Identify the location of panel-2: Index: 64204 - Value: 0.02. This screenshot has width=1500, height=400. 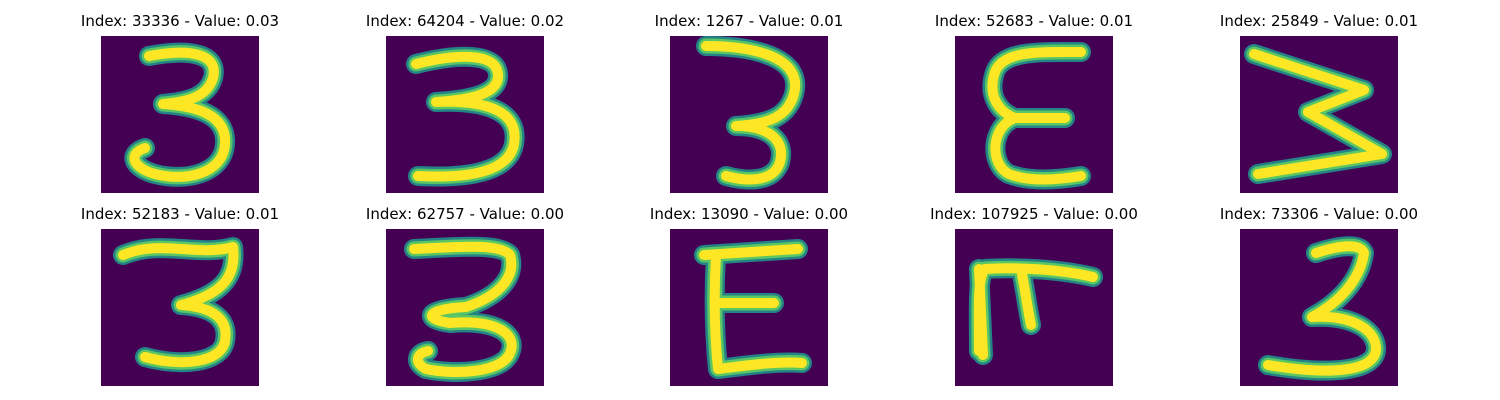
(465, 104).